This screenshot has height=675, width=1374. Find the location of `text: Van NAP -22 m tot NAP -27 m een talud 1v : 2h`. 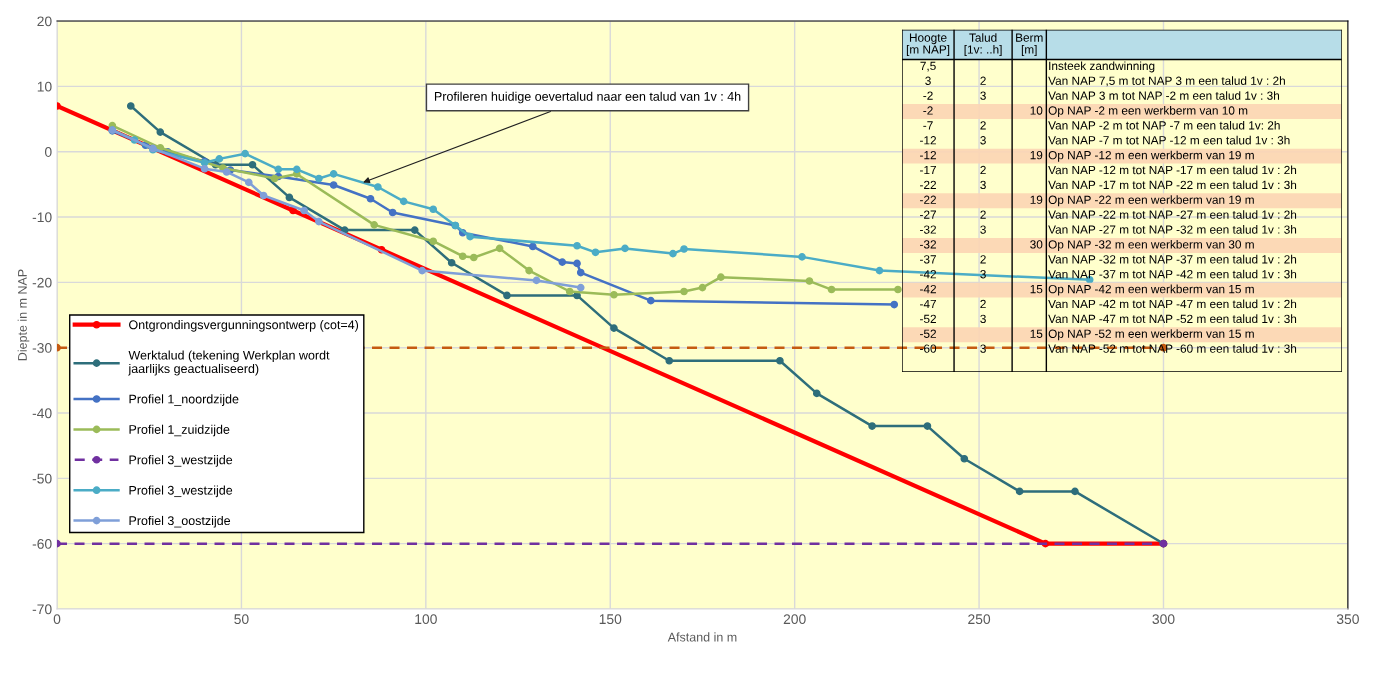

text: Van NAP -22 m tot NAP -27 m een talud 1v : 2h is located at coordinates (1172, 214).